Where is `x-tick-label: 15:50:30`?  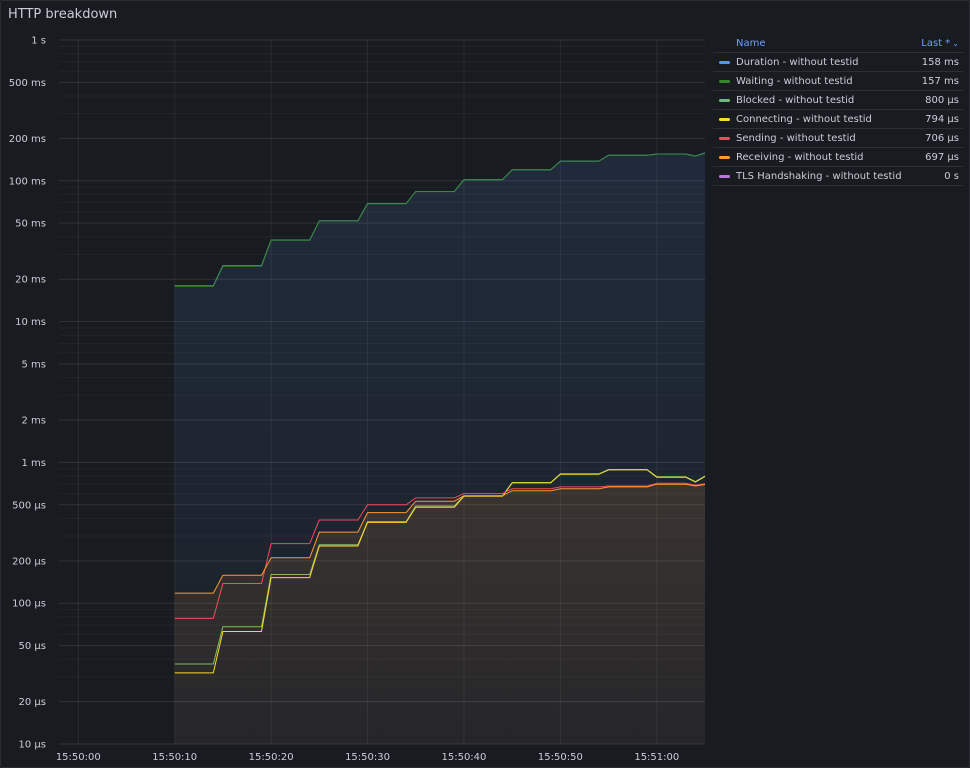 x-tick-label: 15:50:30 is located at coordinates (367, 757).